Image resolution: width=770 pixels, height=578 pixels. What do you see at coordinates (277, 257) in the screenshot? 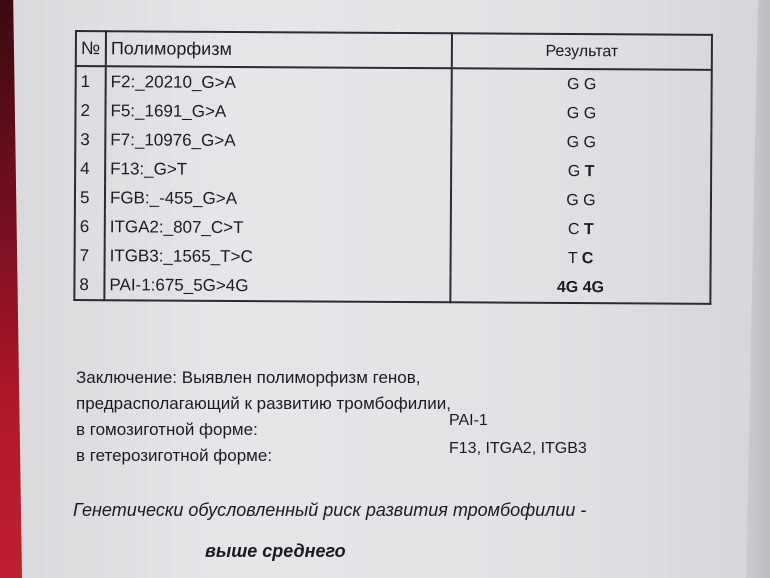
I see `polymorphism-name: ITGB3:_1565_T>C` at bounding box center [277, 257].